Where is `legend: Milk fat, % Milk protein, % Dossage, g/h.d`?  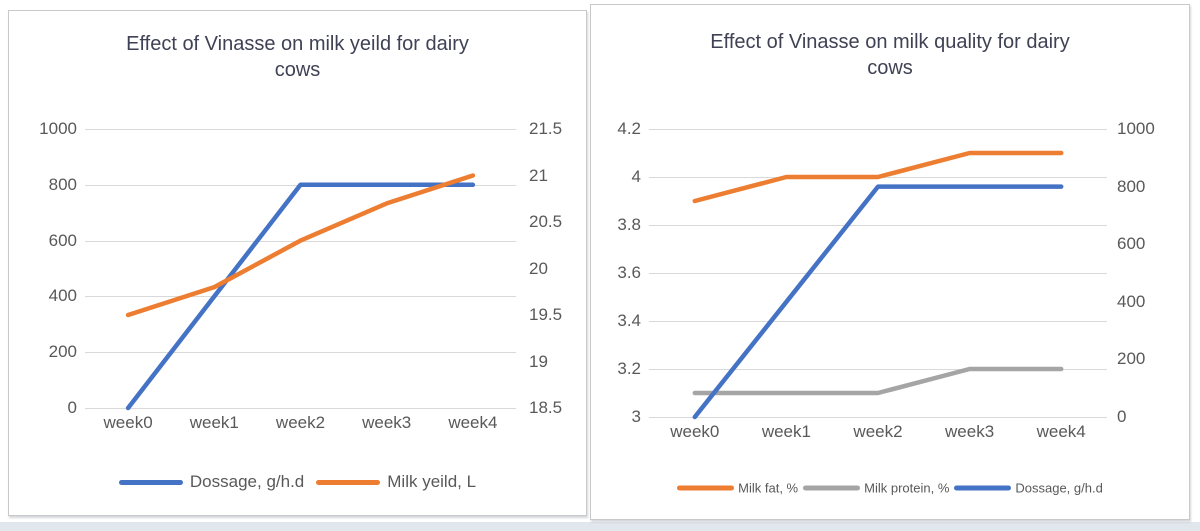 legend: Milk fat, % Milk protein, % Dossage, g/h.d is located at coordinates (890, 488).